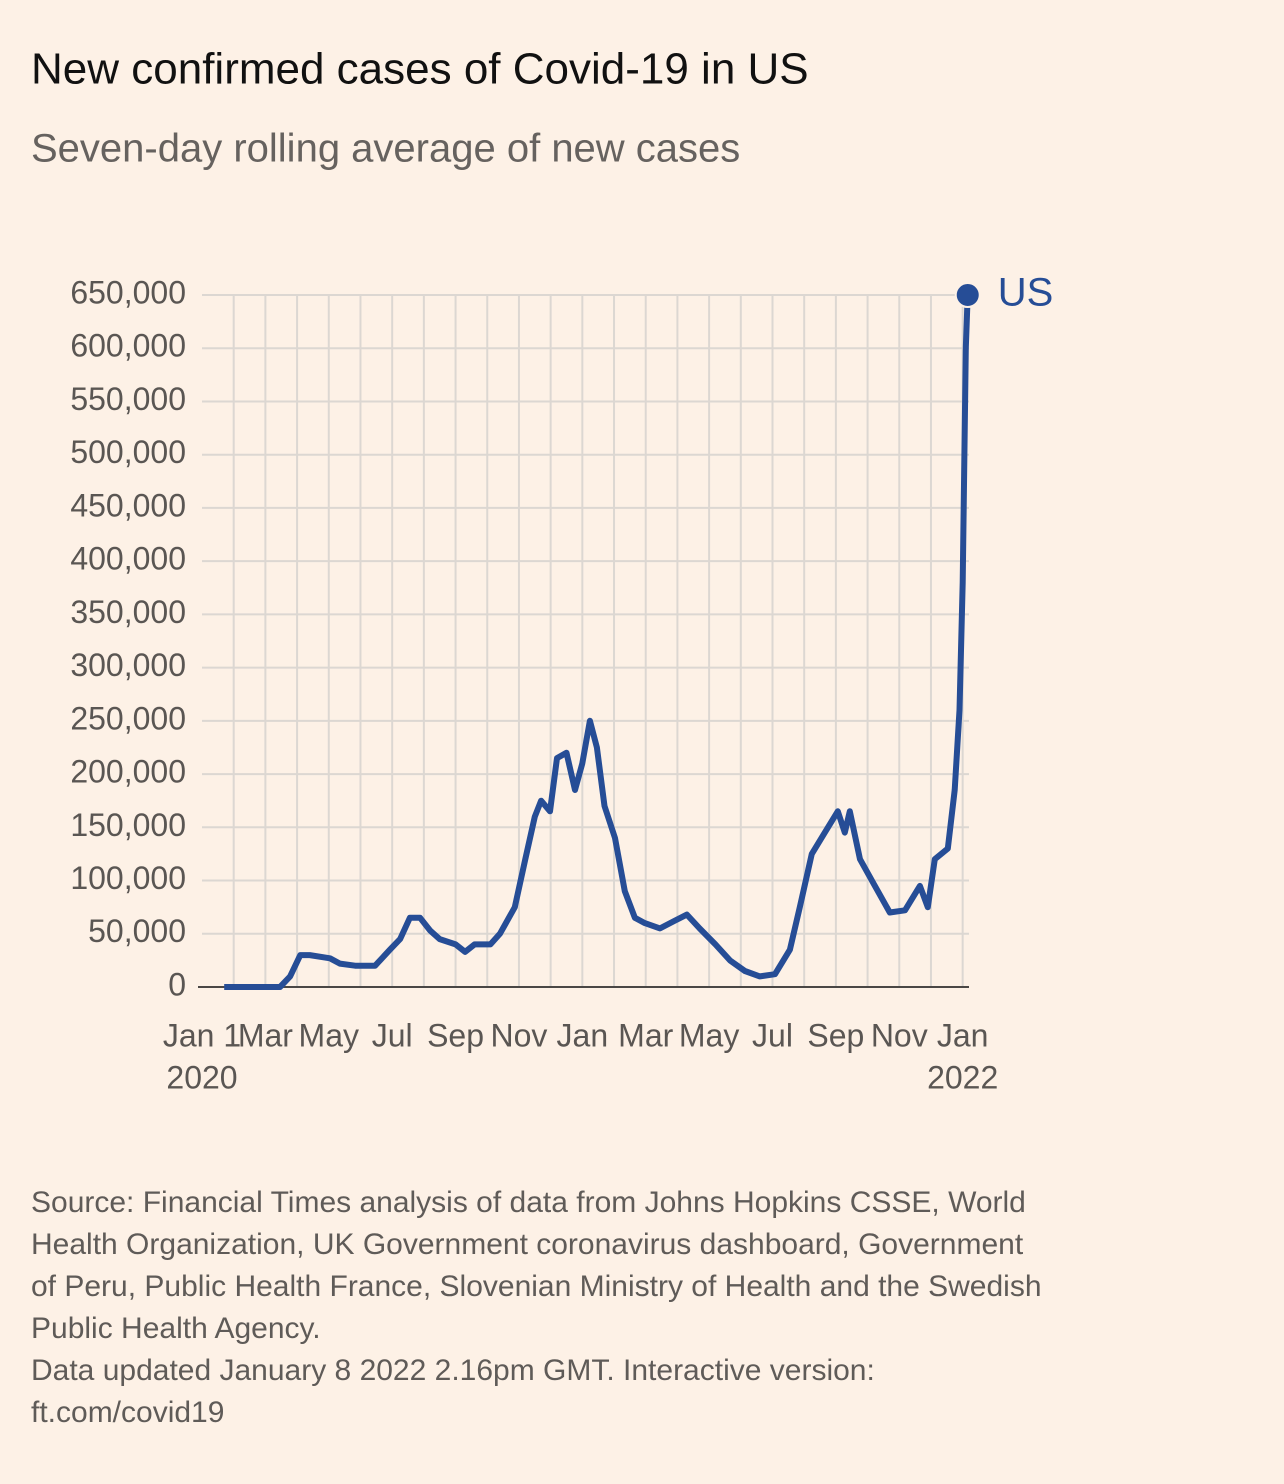  I want to click on y-tick-label: 300,000, so click(128, 665).